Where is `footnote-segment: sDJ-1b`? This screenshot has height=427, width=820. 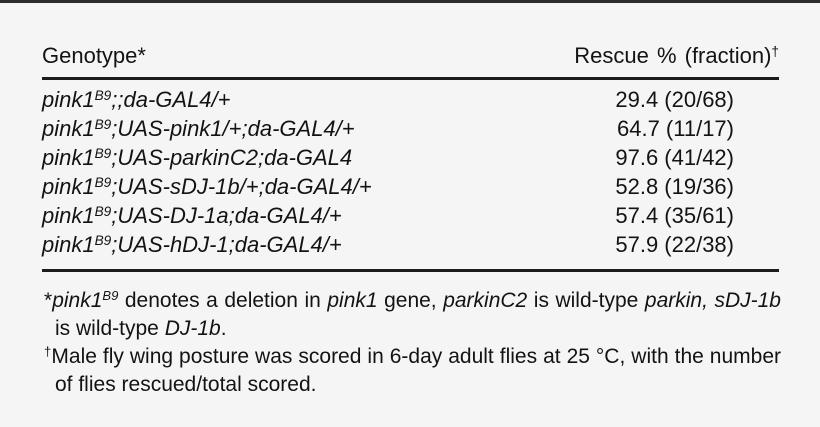
footnote-segment: sDJ-1b is located at coordinates (747, 300).